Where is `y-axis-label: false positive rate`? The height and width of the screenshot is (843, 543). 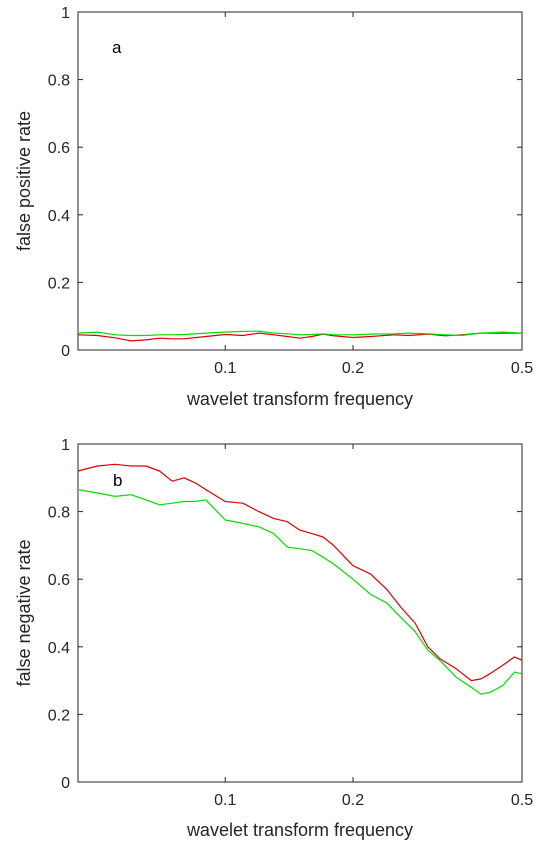 y-axis-label: false positive rate is located at coordinates (24, 181).